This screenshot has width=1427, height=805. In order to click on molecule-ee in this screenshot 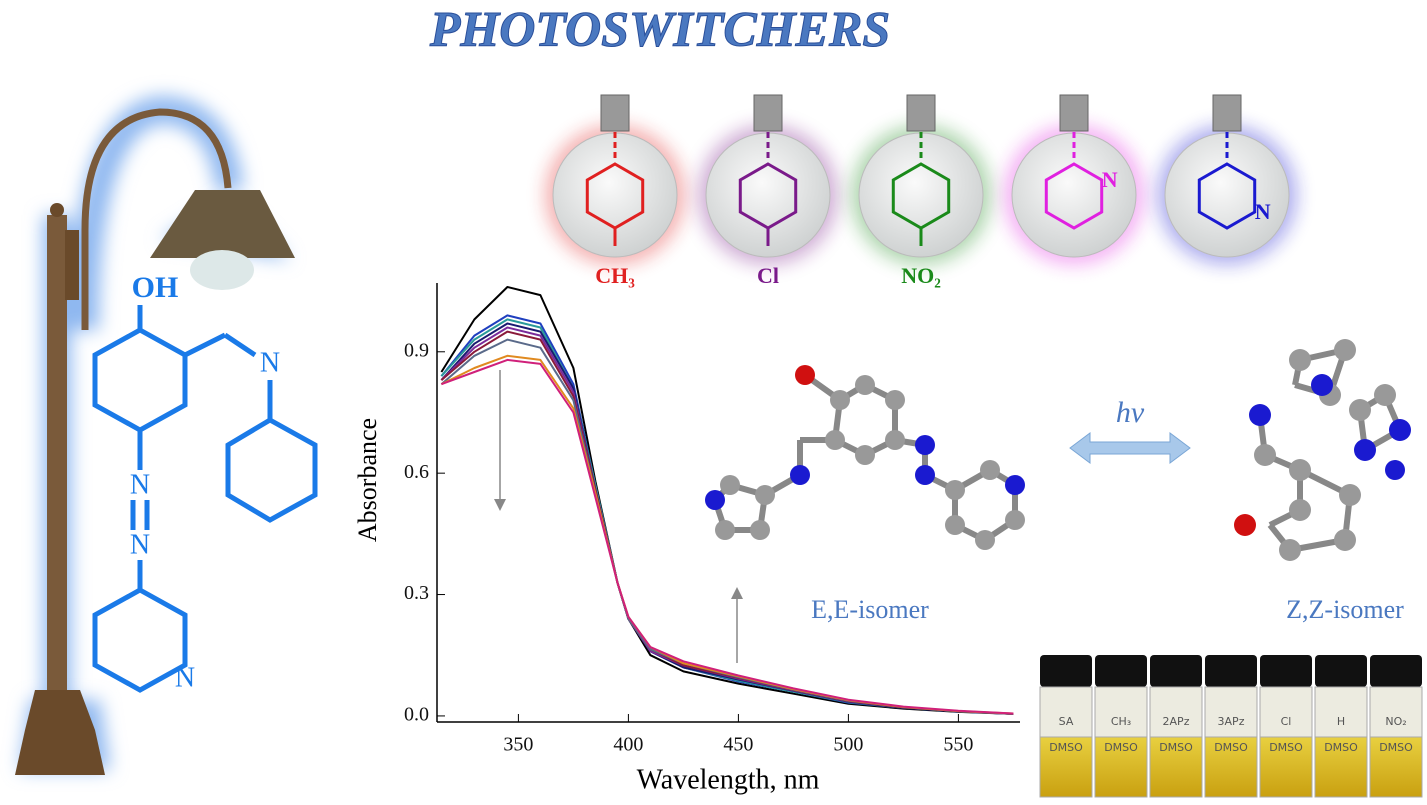, I will do `click(865, 457)`.